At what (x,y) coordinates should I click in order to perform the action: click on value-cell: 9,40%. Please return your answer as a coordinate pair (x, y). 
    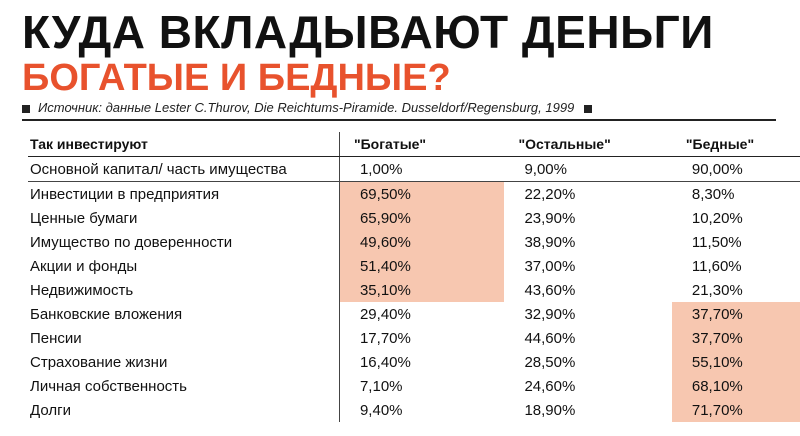
    Looking at the image, I should click on (381, 410).